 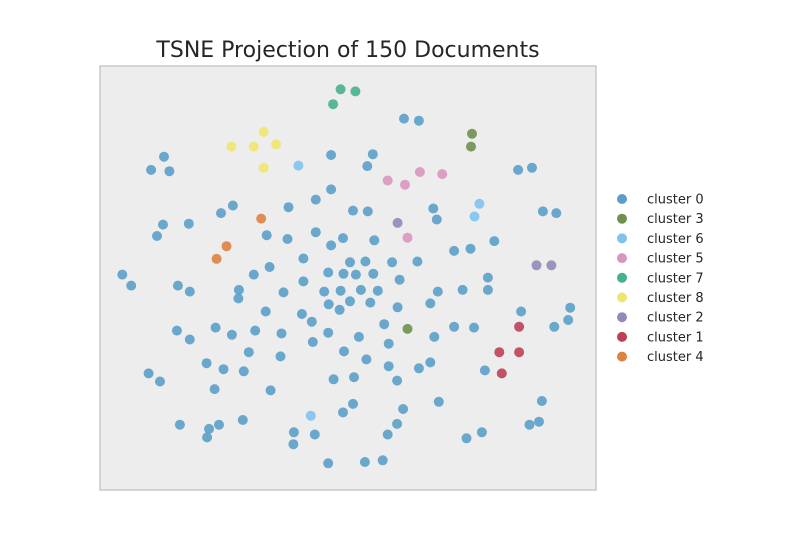 I want to click on legend-label-cluster-3: cluster 3, so click(x=675, y=219).